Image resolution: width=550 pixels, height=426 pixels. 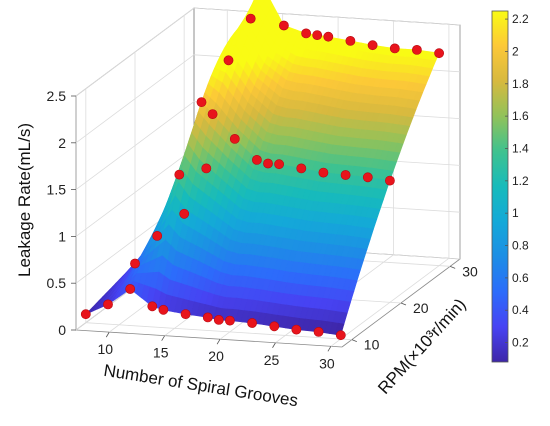 I want to click on z-tick-label: 0.5, so click(x=57, y=283).